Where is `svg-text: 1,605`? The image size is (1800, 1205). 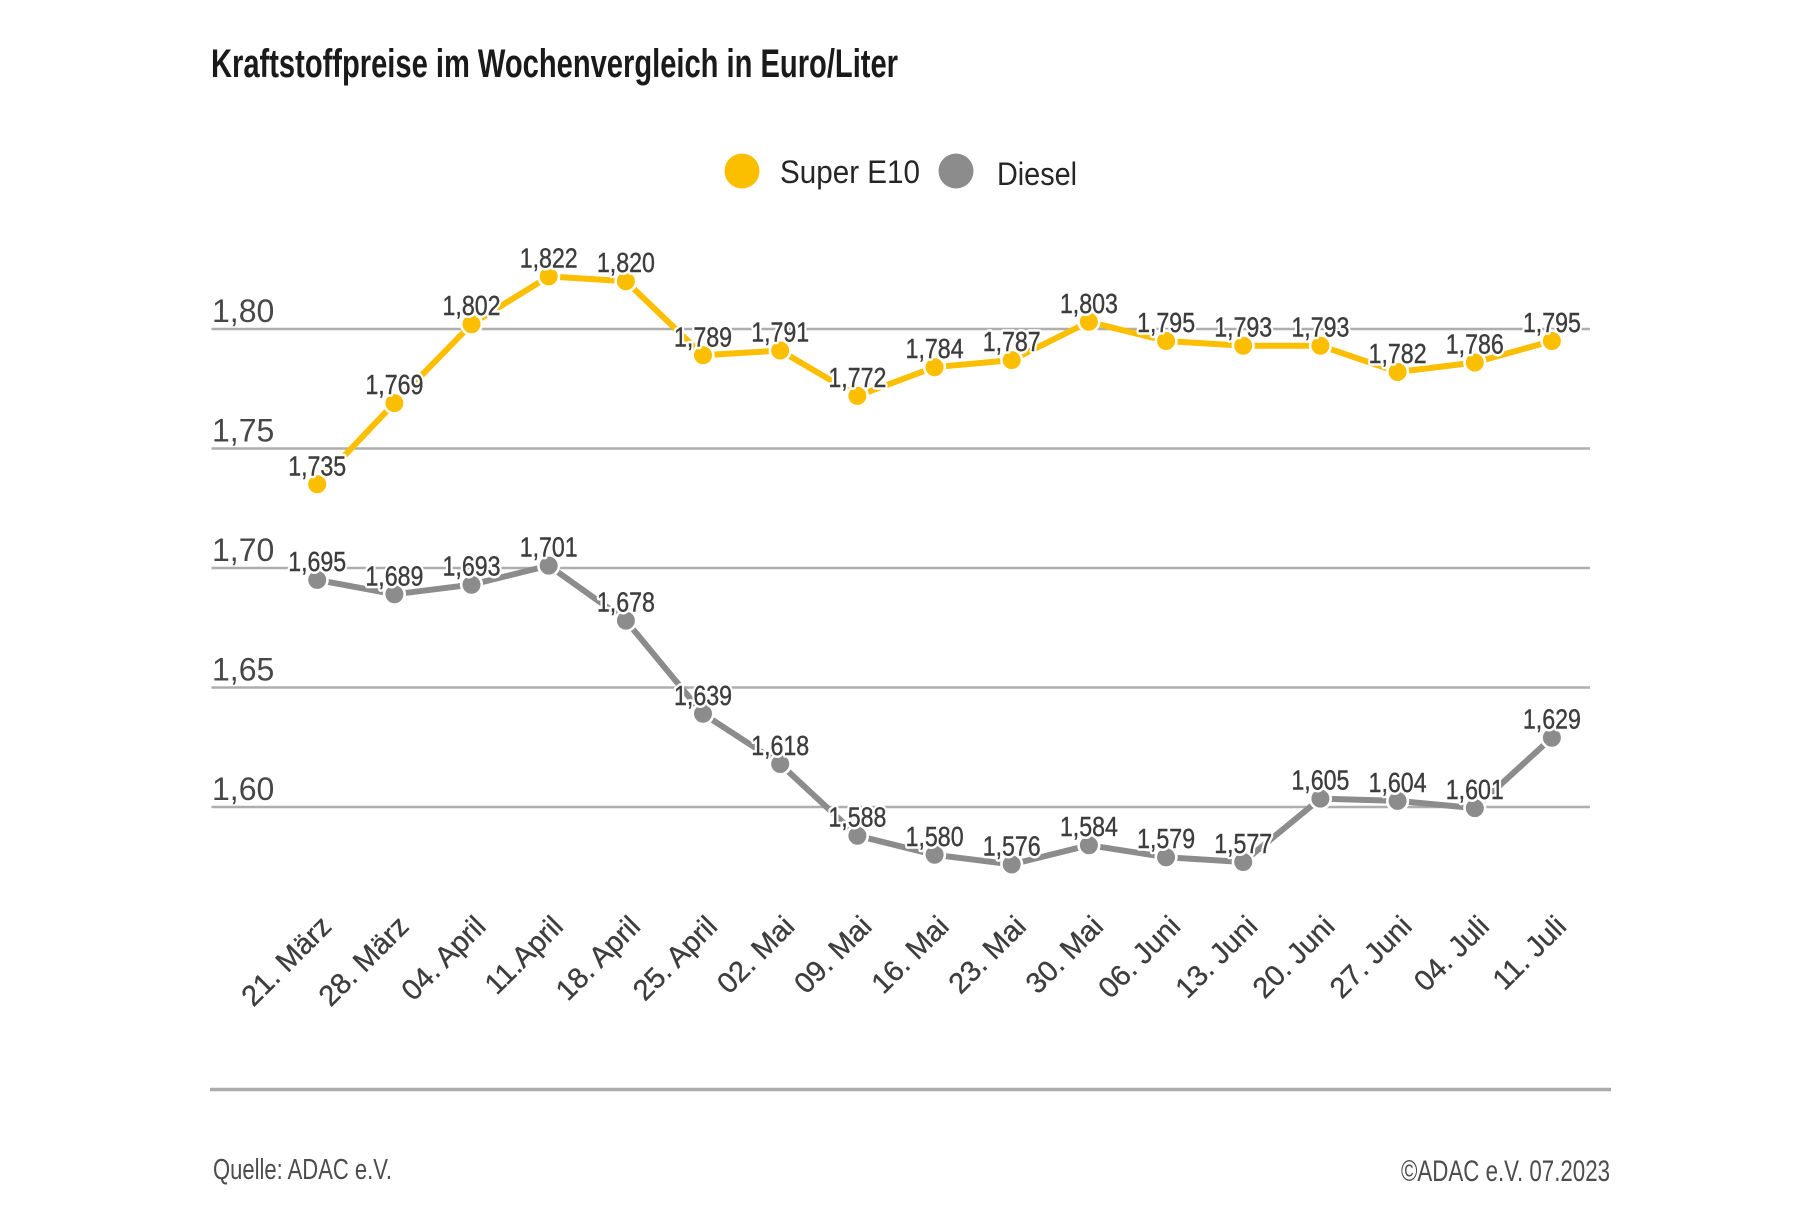
svg-text: 1,605 is located at coordinates (1320, 780).